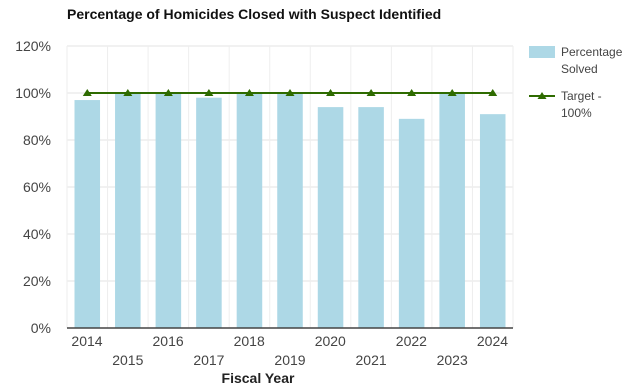 The image size is (631, 387). I want to click on x-tick-label: 2024, so click(492, 341).